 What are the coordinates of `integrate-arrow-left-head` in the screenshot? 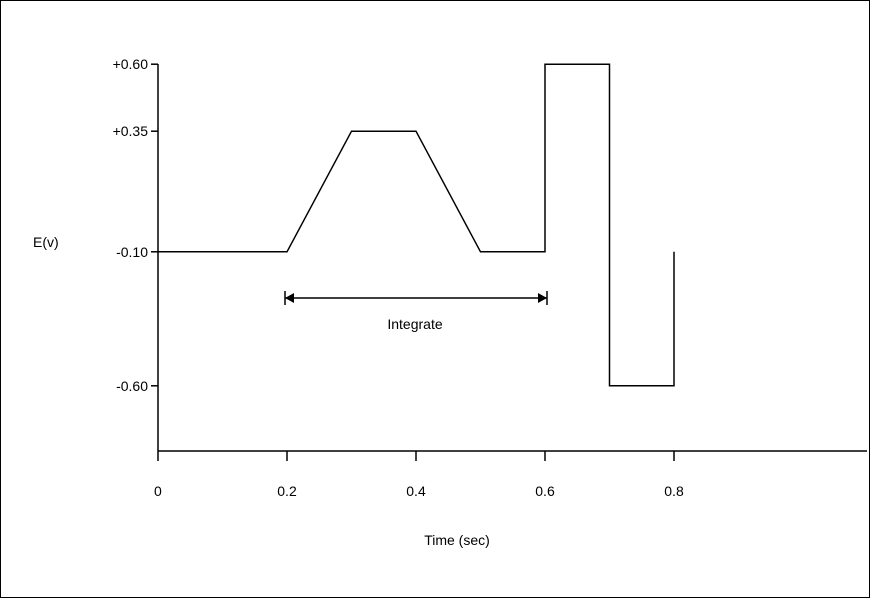 It's located at (289, 298).